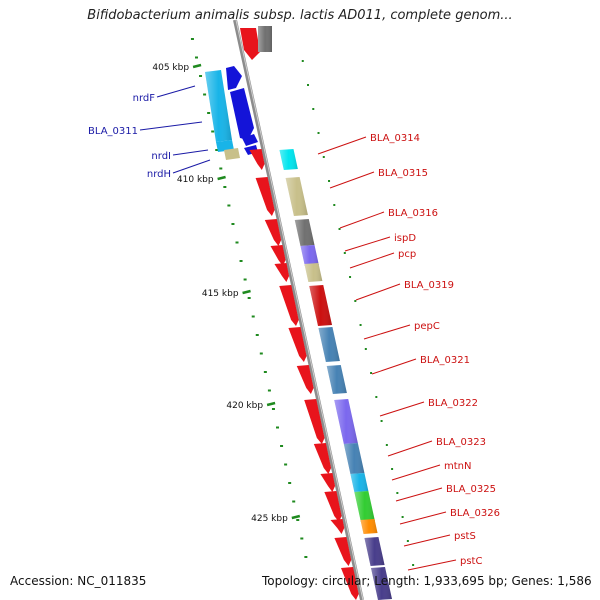 This screenshot has width=600, height=600. What do you see at coordinates (429, 285) in the screenshot?
I see `gene-label-BLA_0319: BLA_0319` at bounding box center [429, 285].